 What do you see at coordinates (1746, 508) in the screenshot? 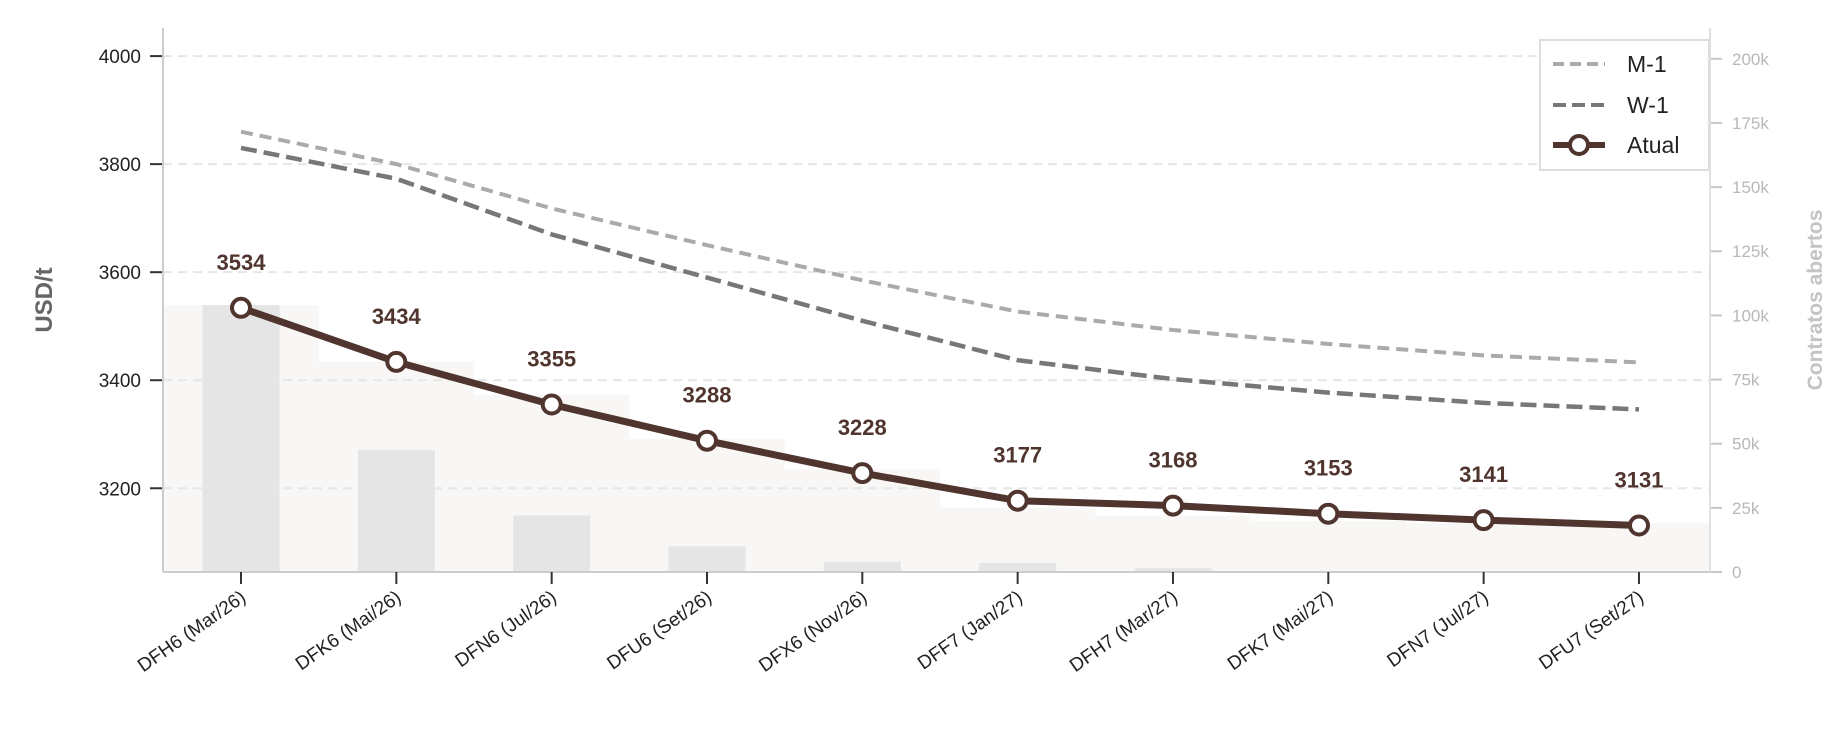
I see `y-right-tick-label: 25k` at bounding box center [1746, 508].